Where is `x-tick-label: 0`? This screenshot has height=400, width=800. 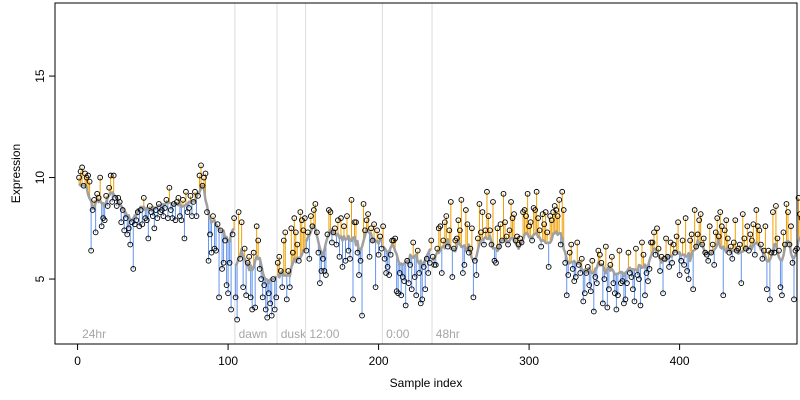 x-tick-label: 0 is located at coordinates (77, 361).